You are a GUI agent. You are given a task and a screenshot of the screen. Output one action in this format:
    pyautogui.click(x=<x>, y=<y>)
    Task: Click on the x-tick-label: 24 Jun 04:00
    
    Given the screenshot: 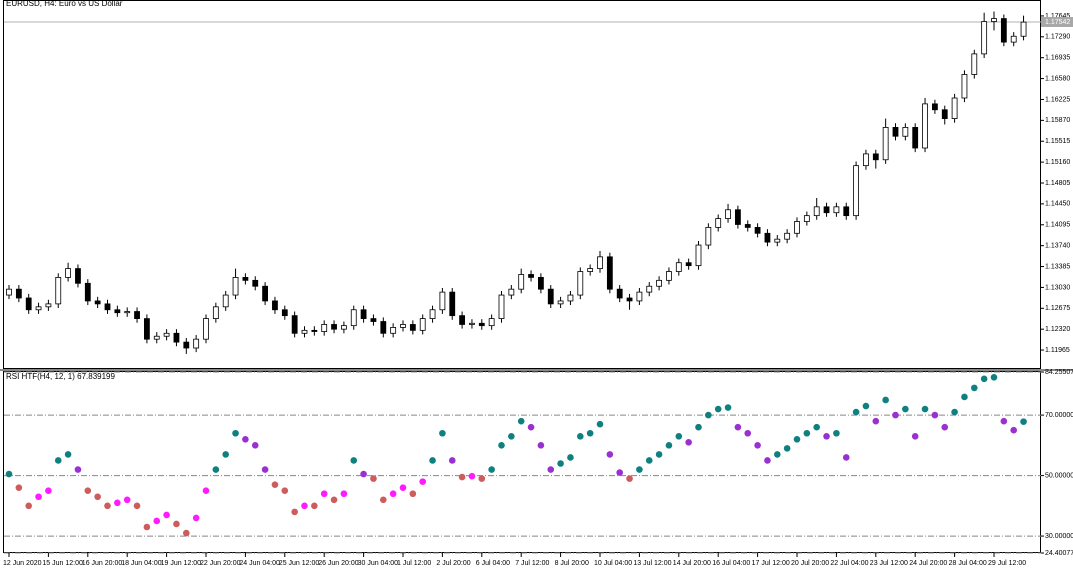 What is the action you would take?
    pyautogui.click(x=259, y=563)
    